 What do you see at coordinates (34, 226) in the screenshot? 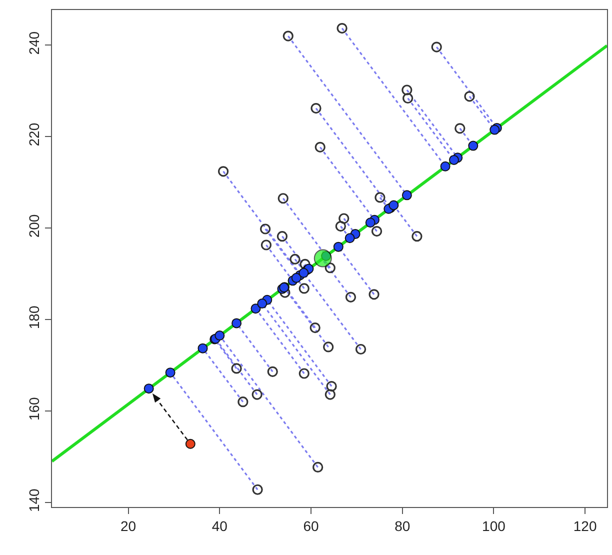
I see `y-tick-label: 200` at bounding box center [34, 226].